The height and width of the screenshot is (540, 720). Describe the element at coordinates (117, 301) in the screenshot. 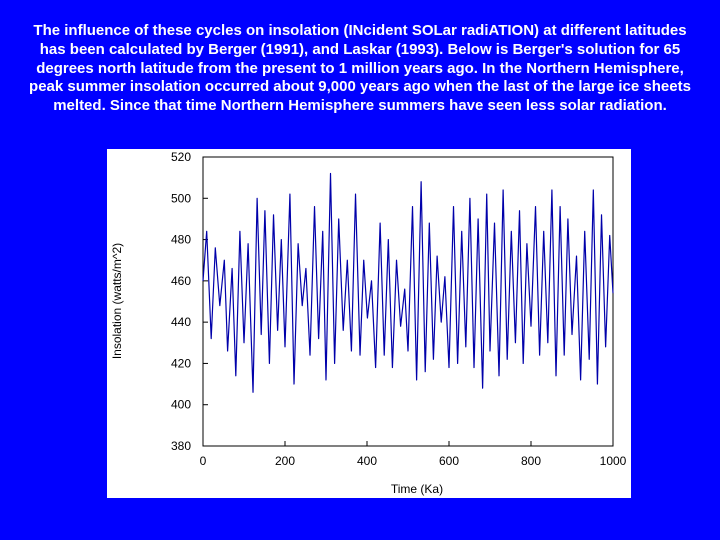

I see `y-axis-title: Insolation (watts/m^2)` at that location.